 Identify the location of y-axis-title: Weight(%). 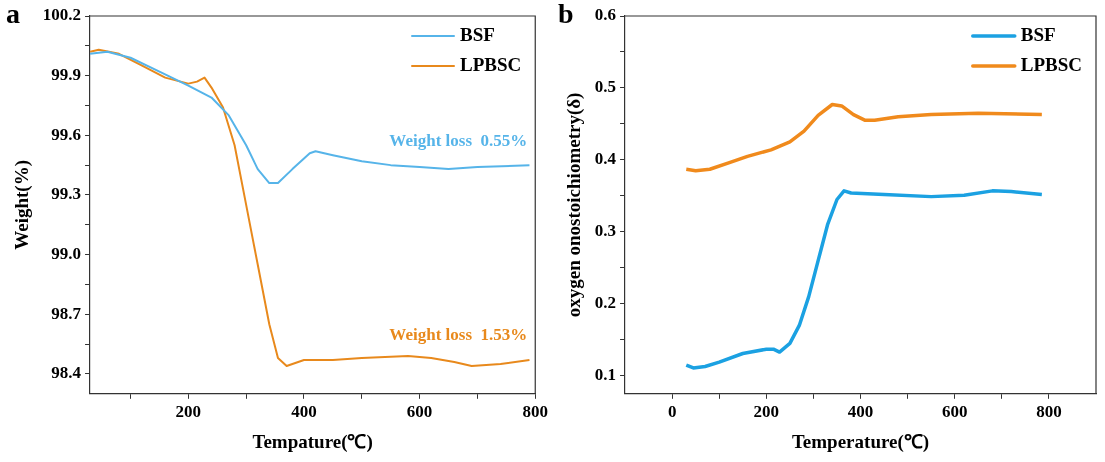
(22, 205).